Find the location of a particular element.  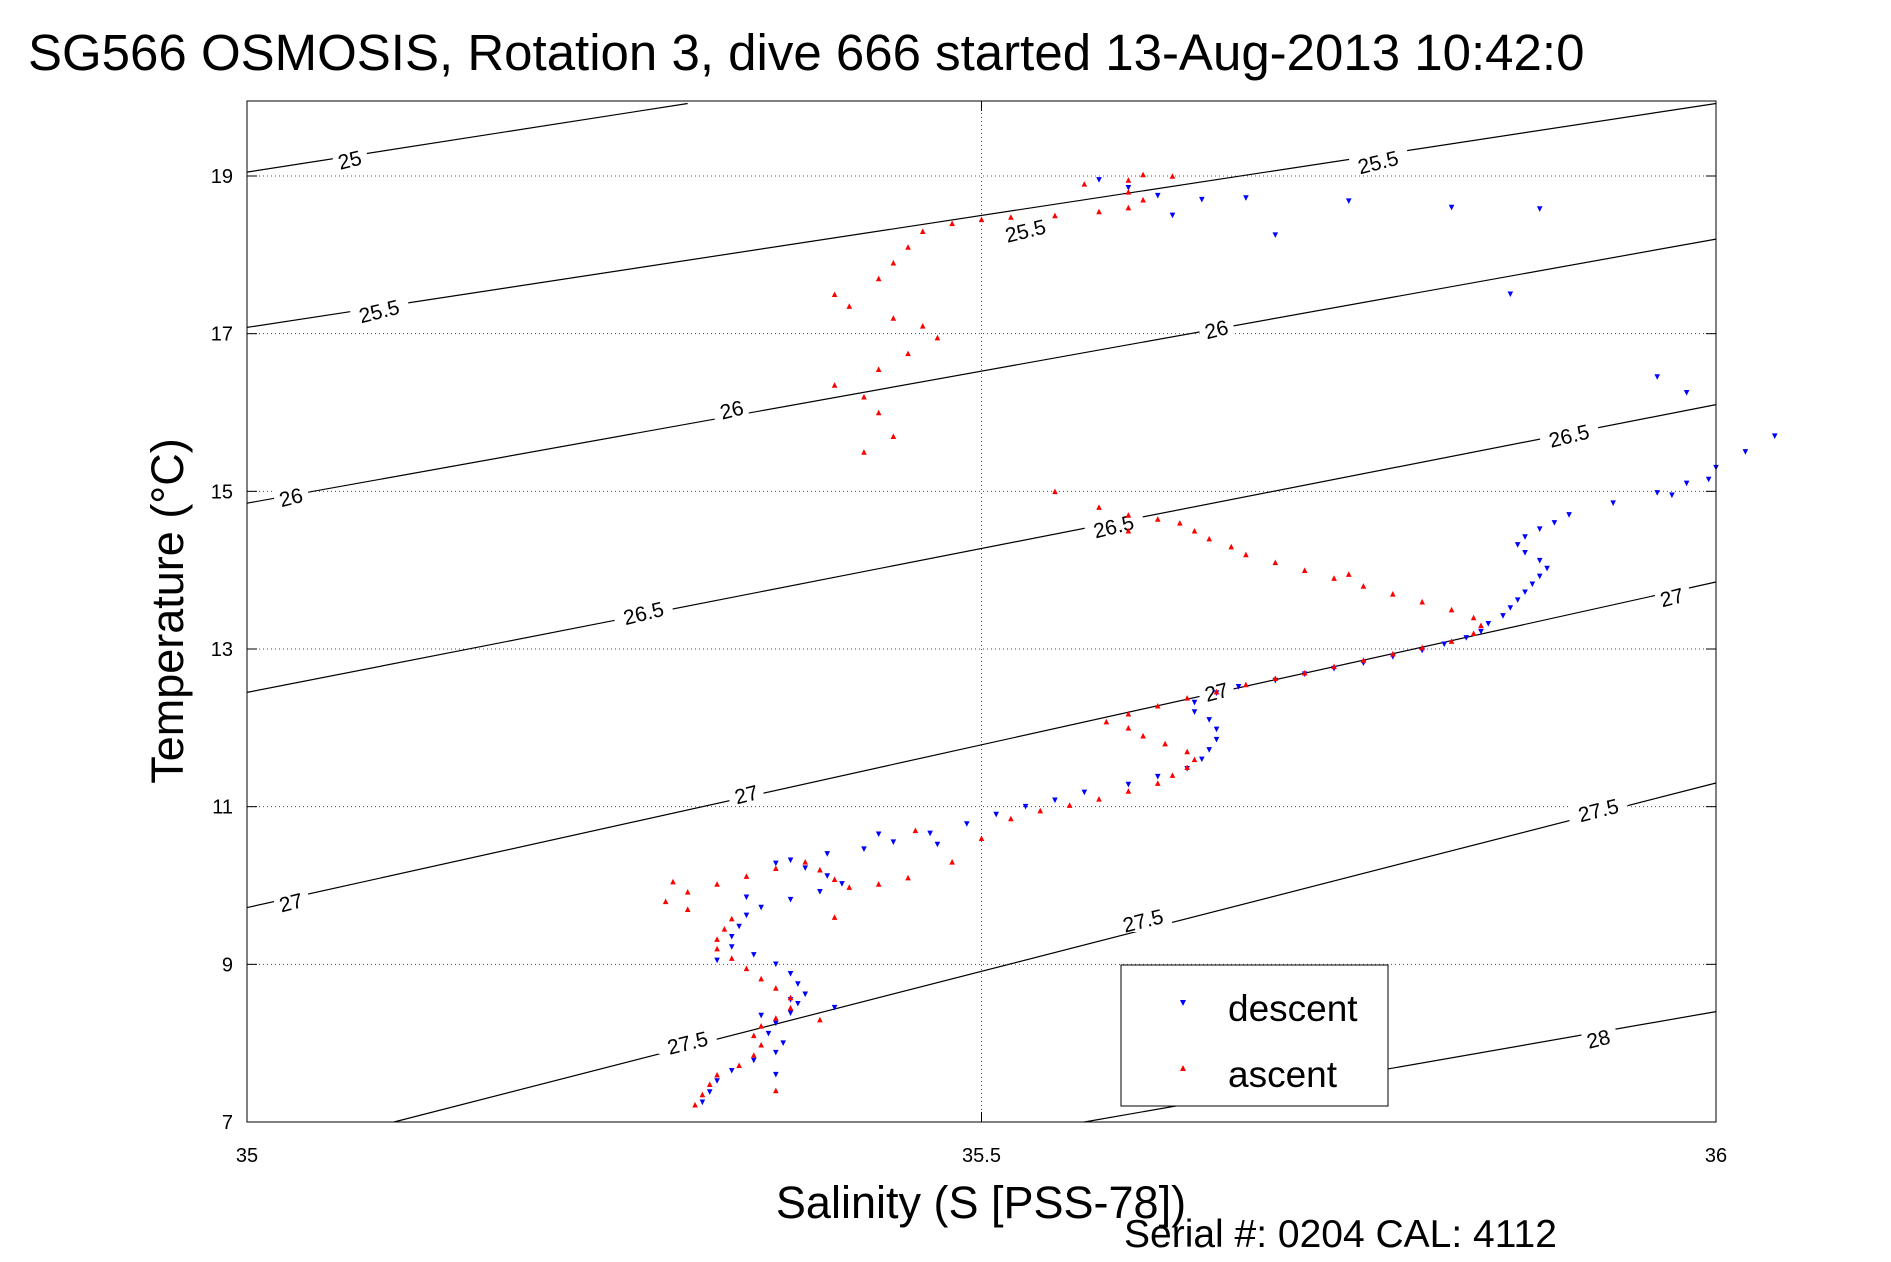

legend-descent-marker is located at coordinates (1183, 1003).